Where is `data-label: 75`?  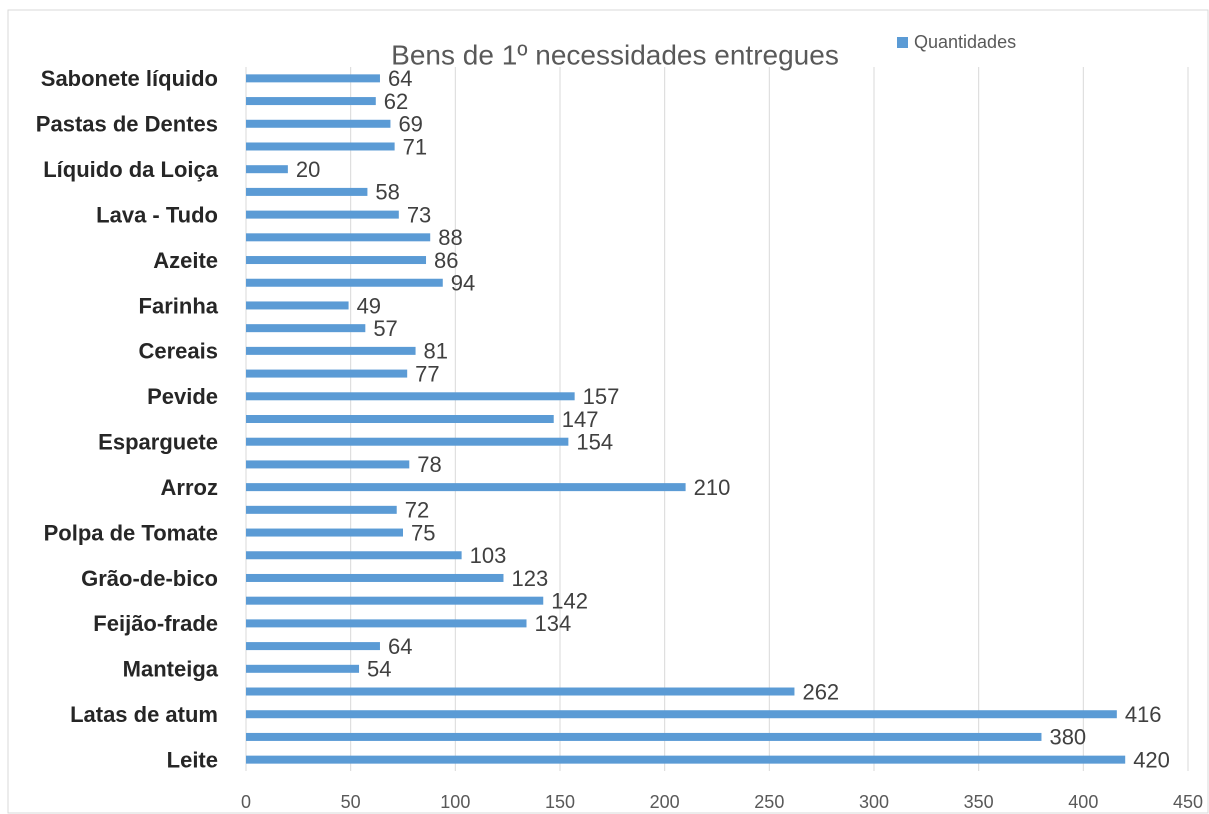
data-label: 75 is located at coordinates (423, 532).